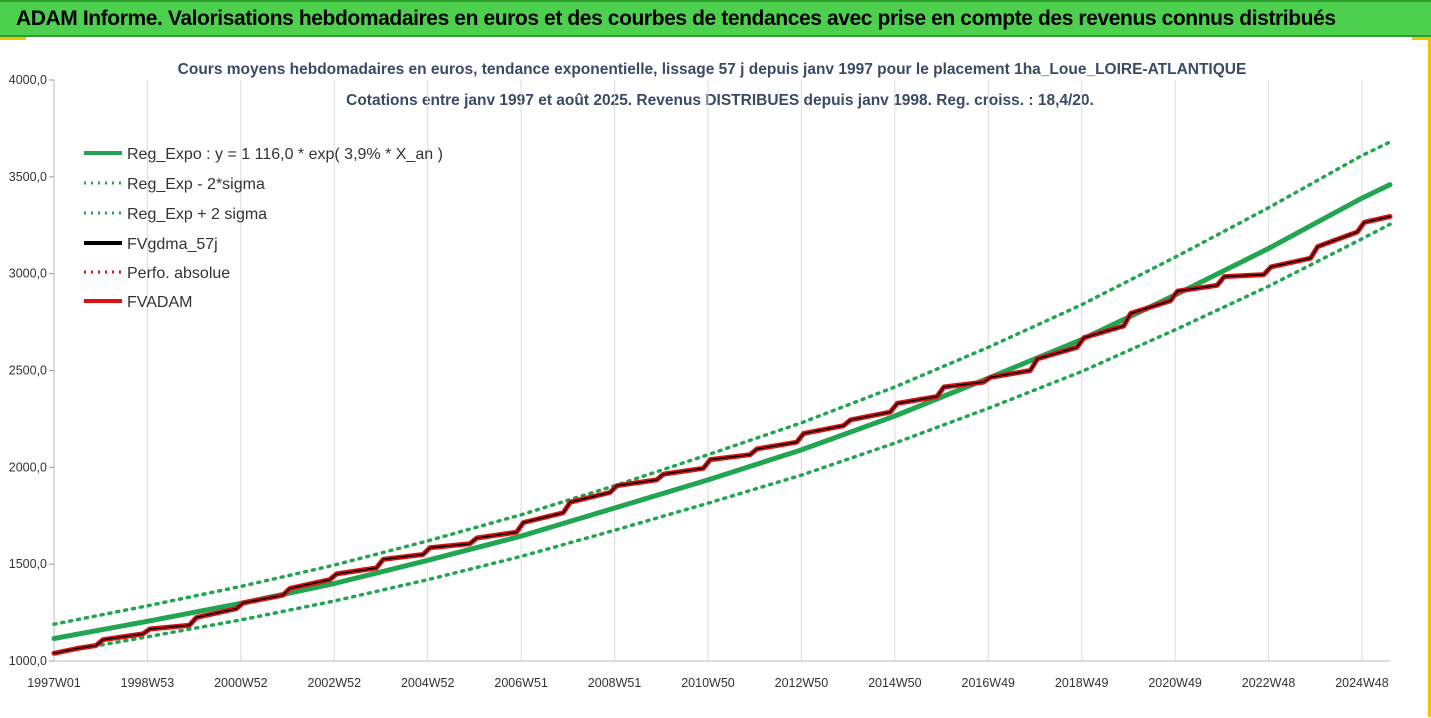 Image resolution: width=1431 pixels, height=718 pixels. Describe the element at coordinates (428, 683) in the screenshot. I see `x-tick-label: 2004W52` at that location.